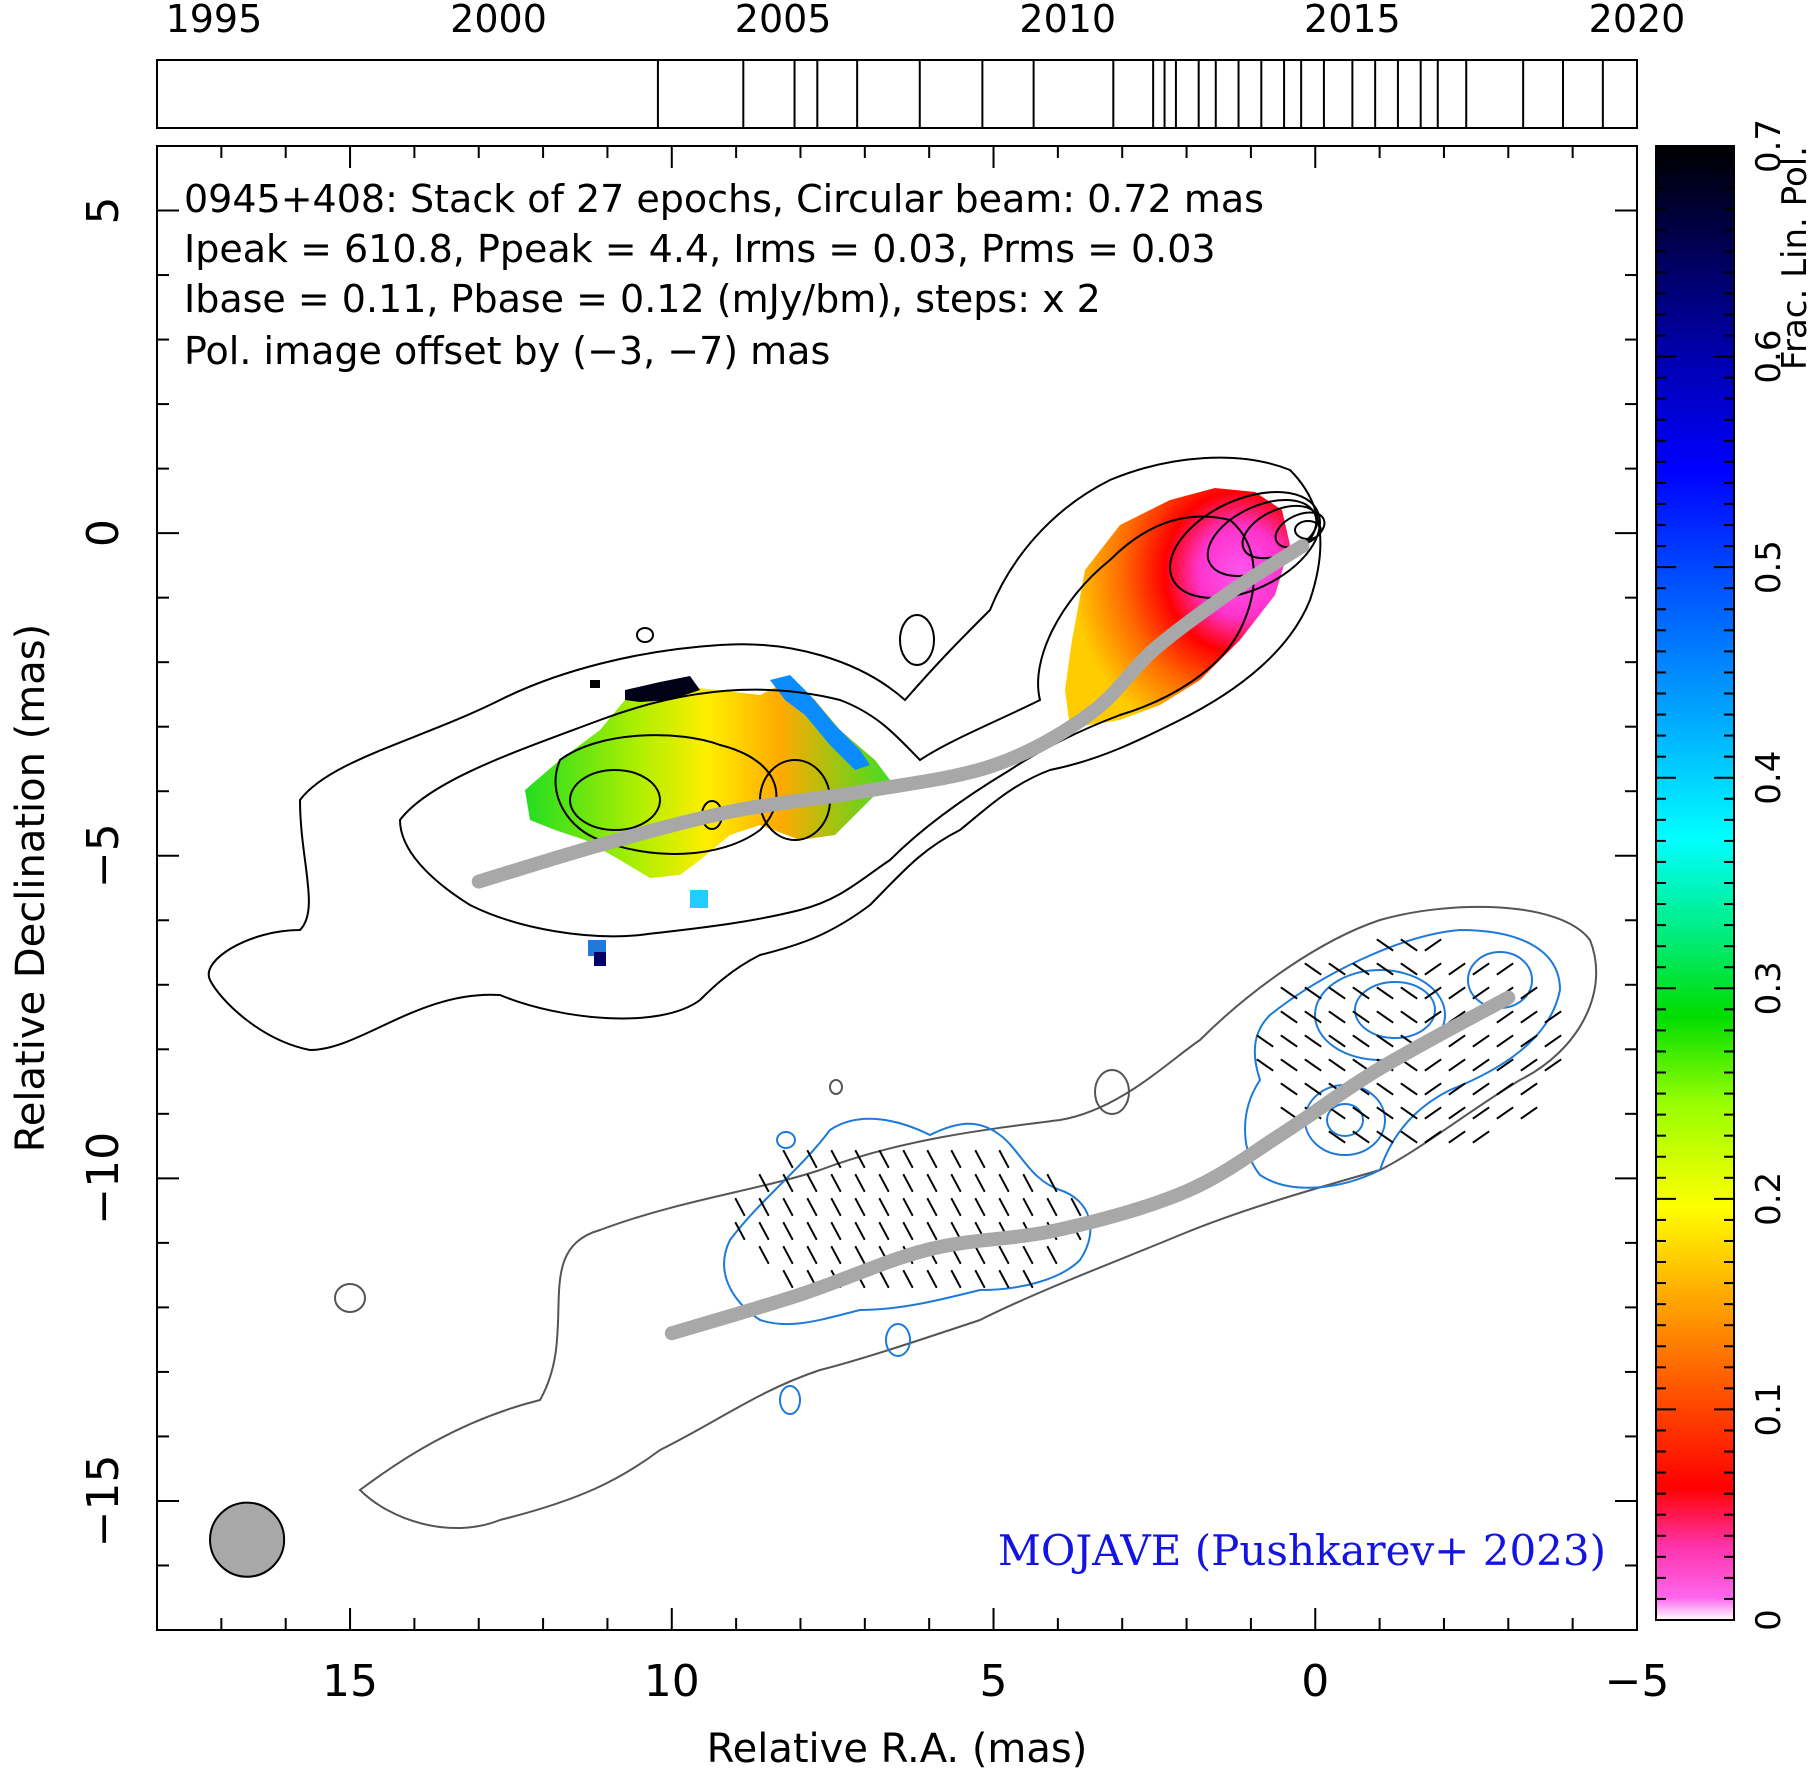 The width and height of the screenshot is (1819, 1778). What do you see at coordinates (897, 1749) in the screenshot?
I see `x-axis-label: Relative R.A. (mas)` at bounding box center [897, 1749].